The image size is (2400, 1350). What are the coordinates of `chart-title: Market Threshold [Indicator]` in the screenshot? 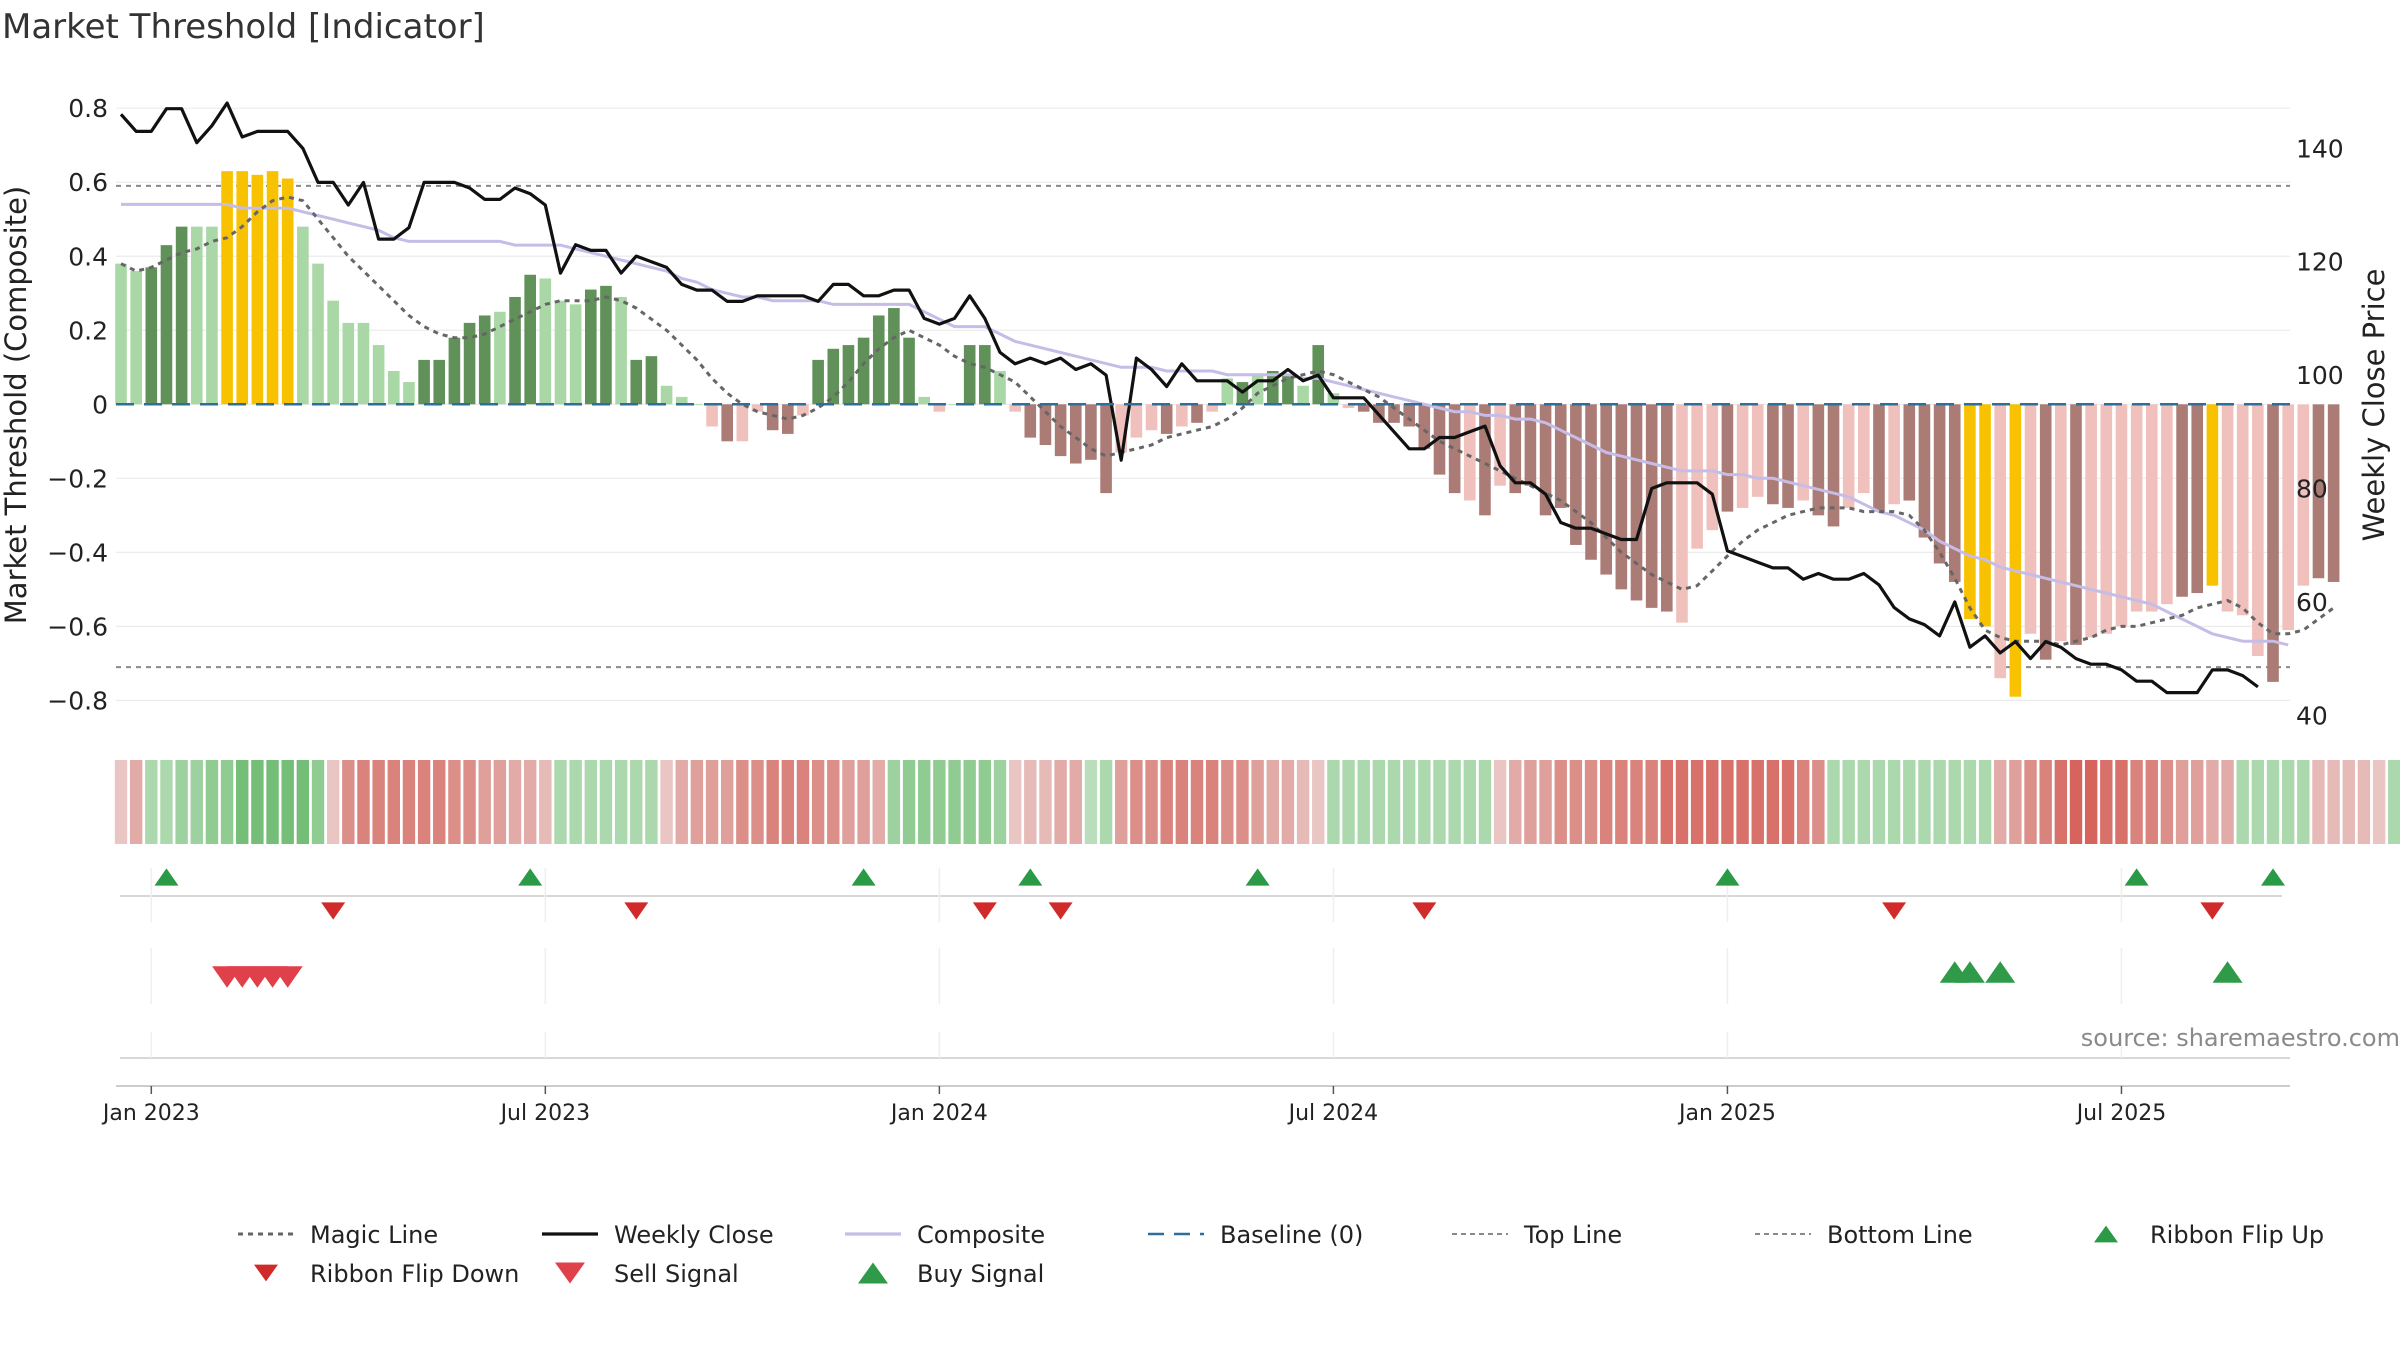 It's located at (243, 27).